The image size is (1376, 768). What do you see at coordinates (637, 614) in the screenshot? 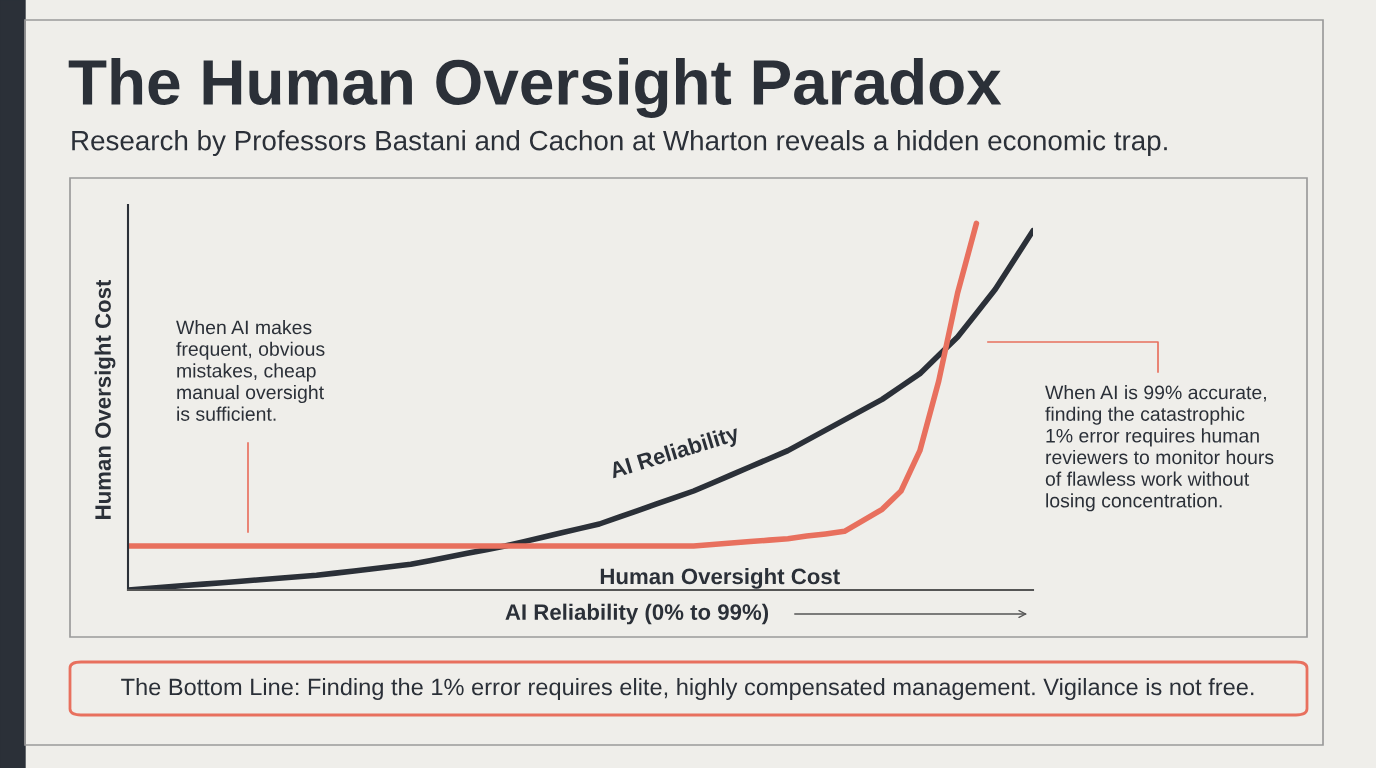
I see `x-axis-title: AI Reliability (0% to 99%)` at bounding box center [637, 614].